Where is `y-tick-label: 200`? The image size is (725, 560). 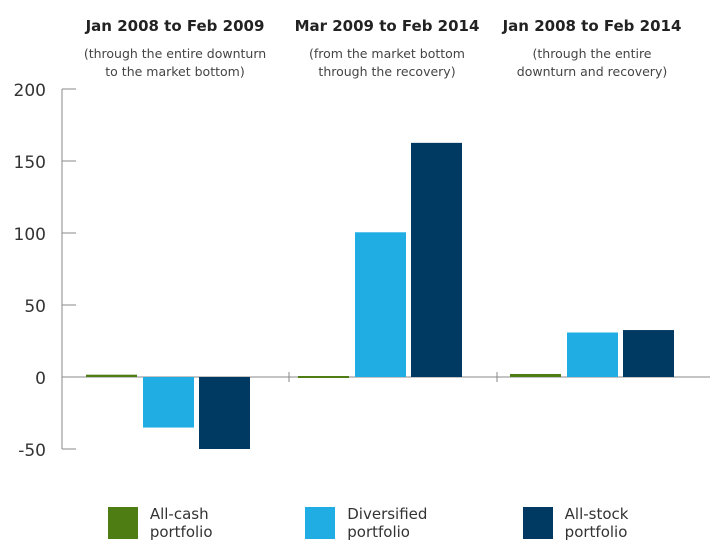 y-tick-label: 200 is located at coordinates (30, 91).